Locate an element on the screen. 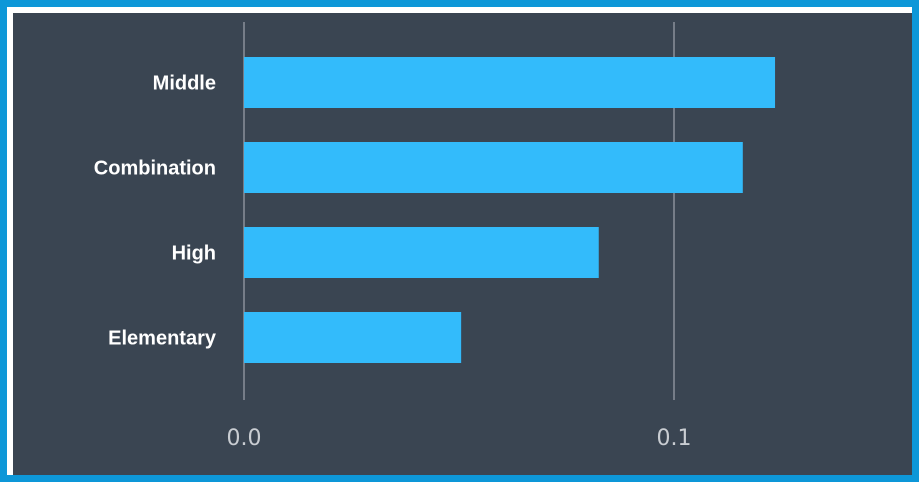 The image size is (919, 482). bar-middle is located at coordinates (510, 82).